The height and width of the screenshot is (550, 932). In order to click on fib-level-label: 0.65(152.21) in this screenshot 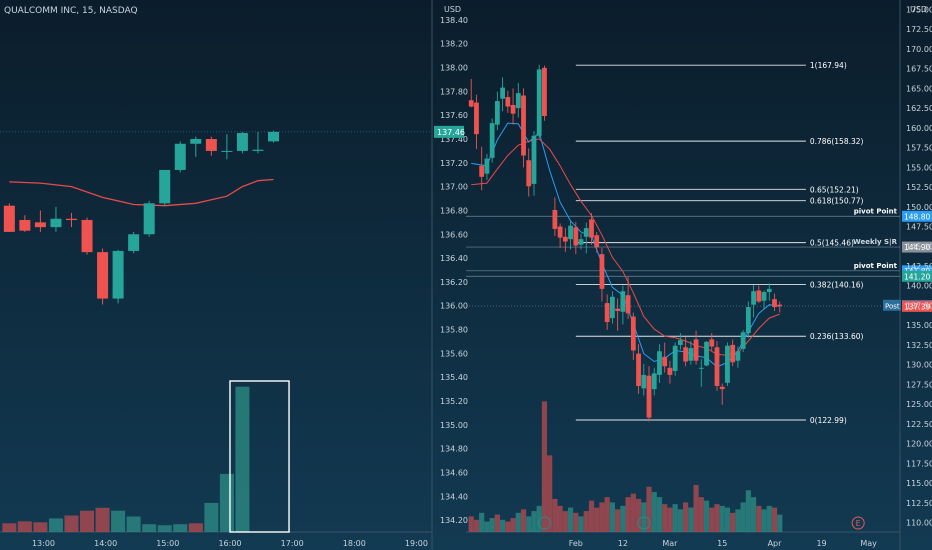, I will do `click(834, 189)`.